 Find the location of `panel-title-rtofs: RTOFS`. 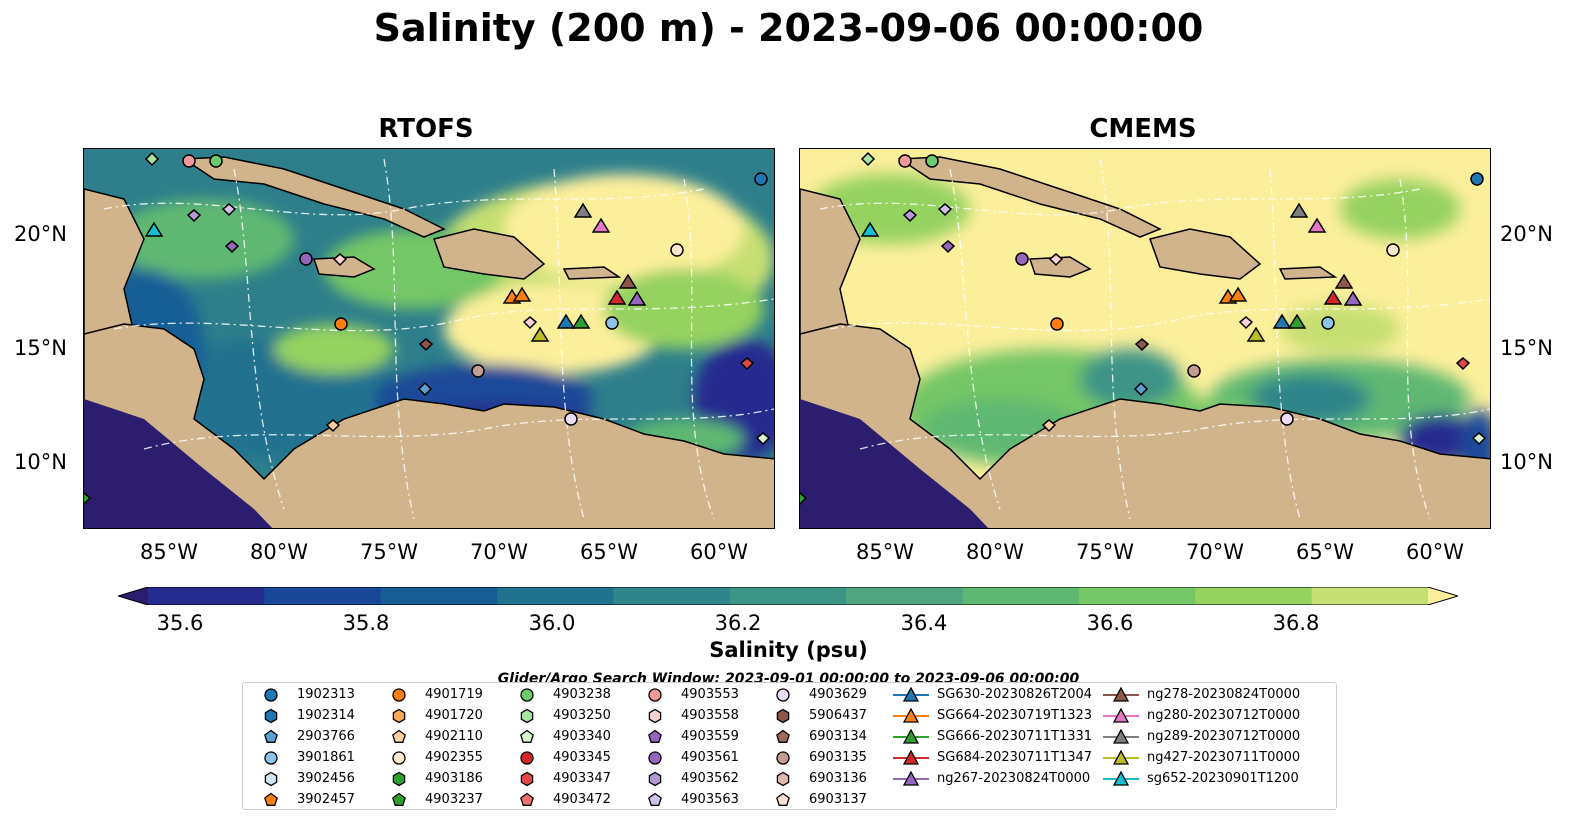

panel-title-rtofs: RTOFS is located at coordinates (426, 129).